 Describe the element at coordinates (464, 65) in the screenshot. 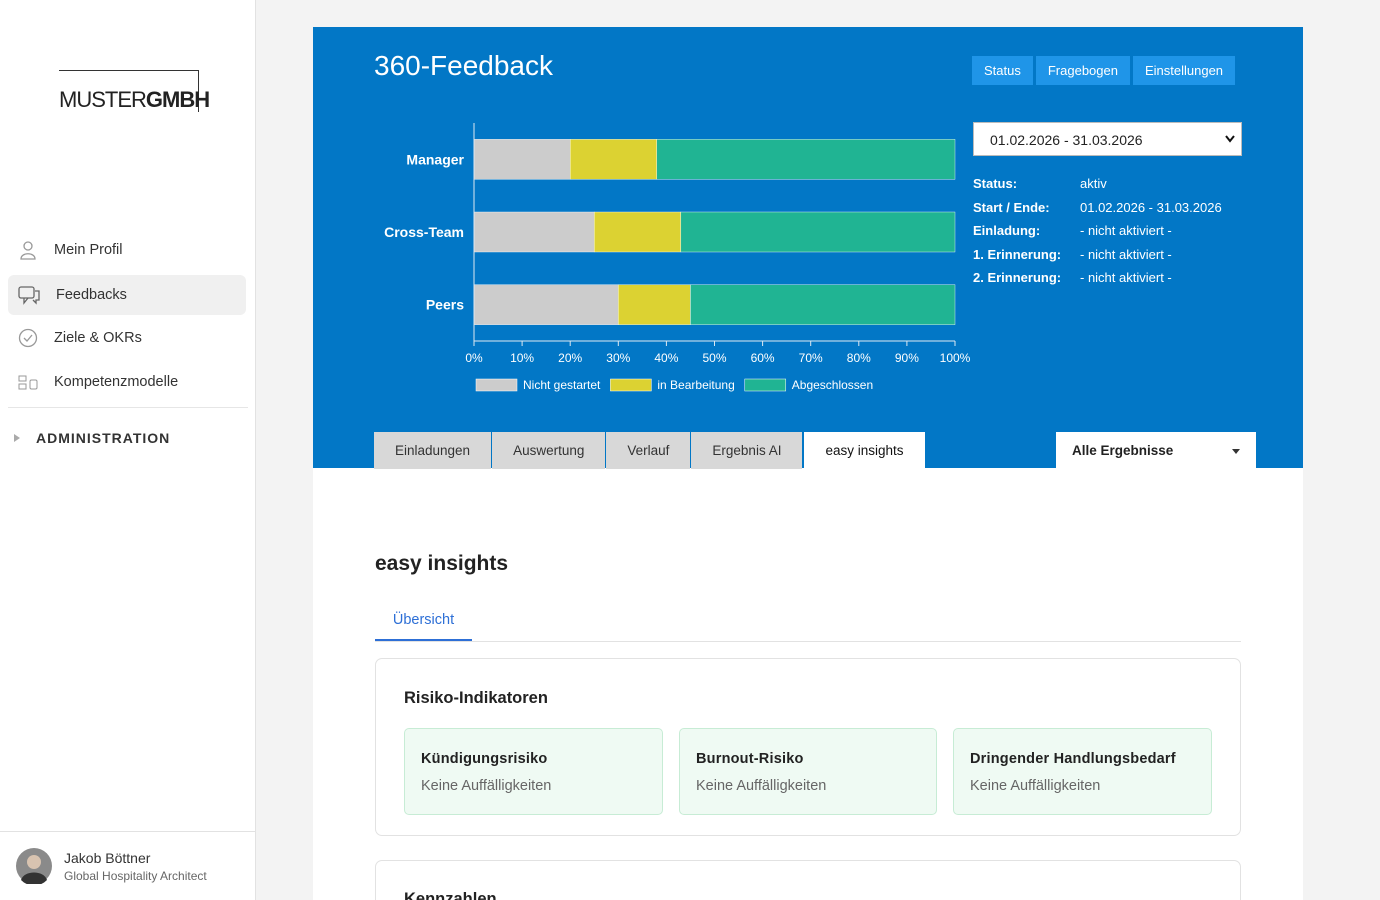

I see `page-title: 360-Feedback` at that location.